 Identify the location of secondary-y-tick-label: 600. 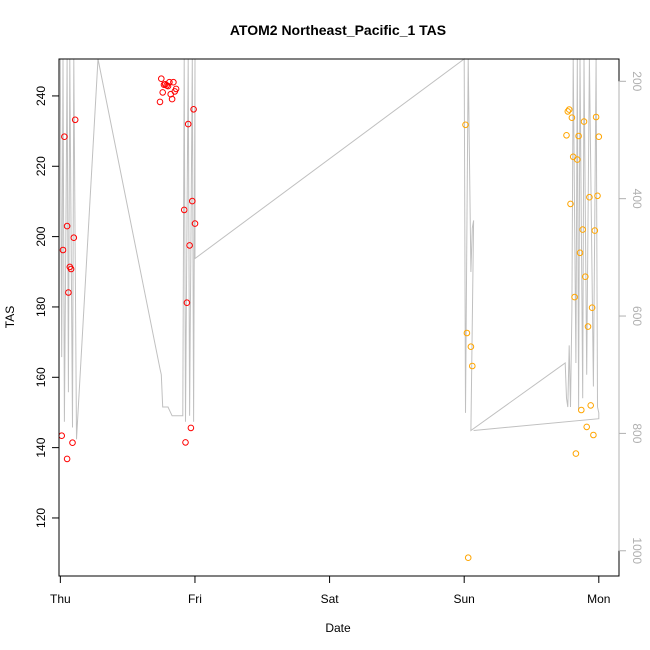
(637, 316).